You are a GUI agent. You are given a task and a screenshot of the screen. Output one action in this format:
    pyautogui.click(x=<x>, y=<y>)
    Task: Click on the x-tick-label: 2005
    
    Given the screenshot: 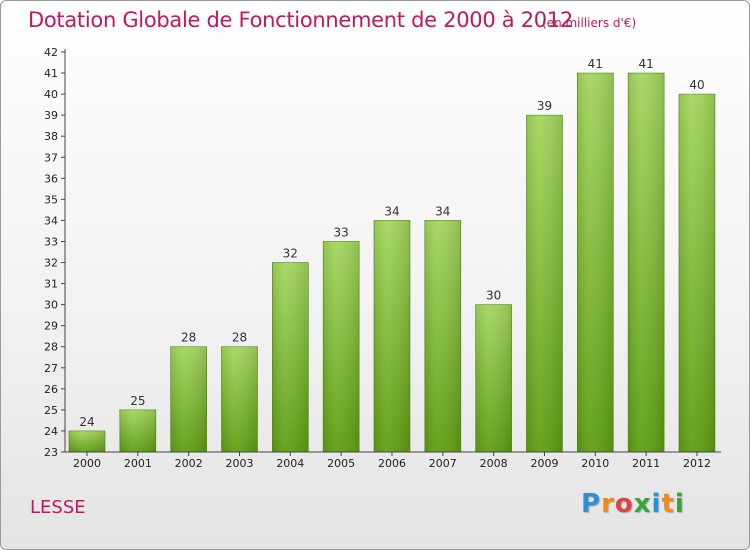 What is the action you would take?
    pyautogui.click(x=341, y=463)
    